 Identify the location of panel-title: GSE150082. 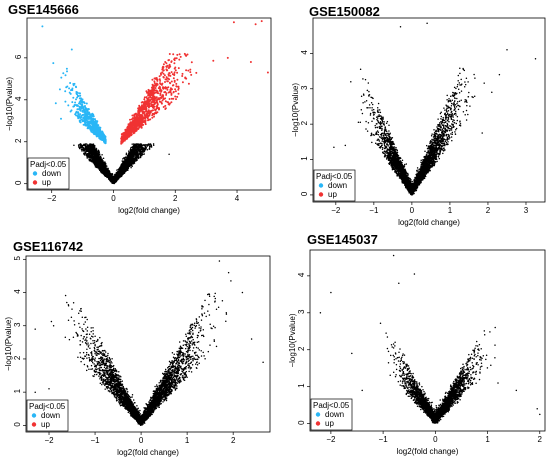
(344, 11).